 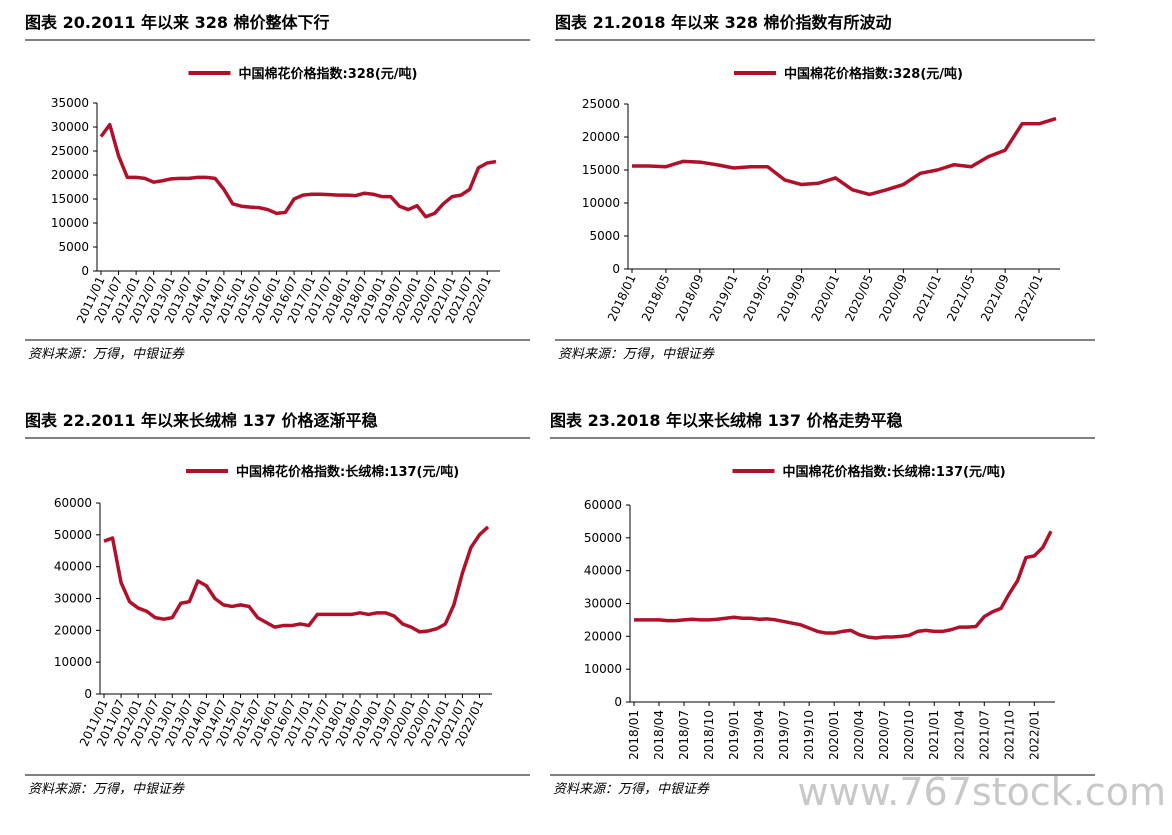 I want to click on x-tick-label: 2021/09, so click(x=995, y=297).